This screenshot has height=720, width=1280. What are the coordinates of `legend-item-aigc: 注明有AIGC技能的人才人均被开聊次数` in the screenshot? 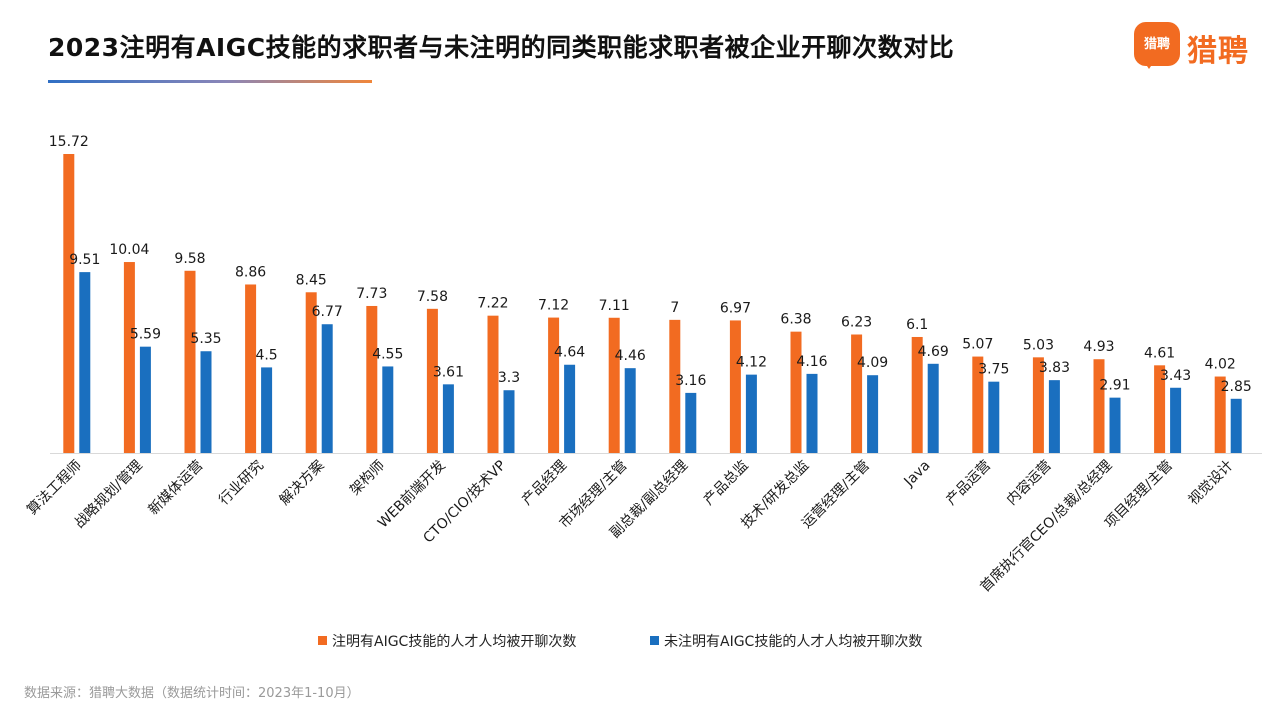 It's located at (447, 641).